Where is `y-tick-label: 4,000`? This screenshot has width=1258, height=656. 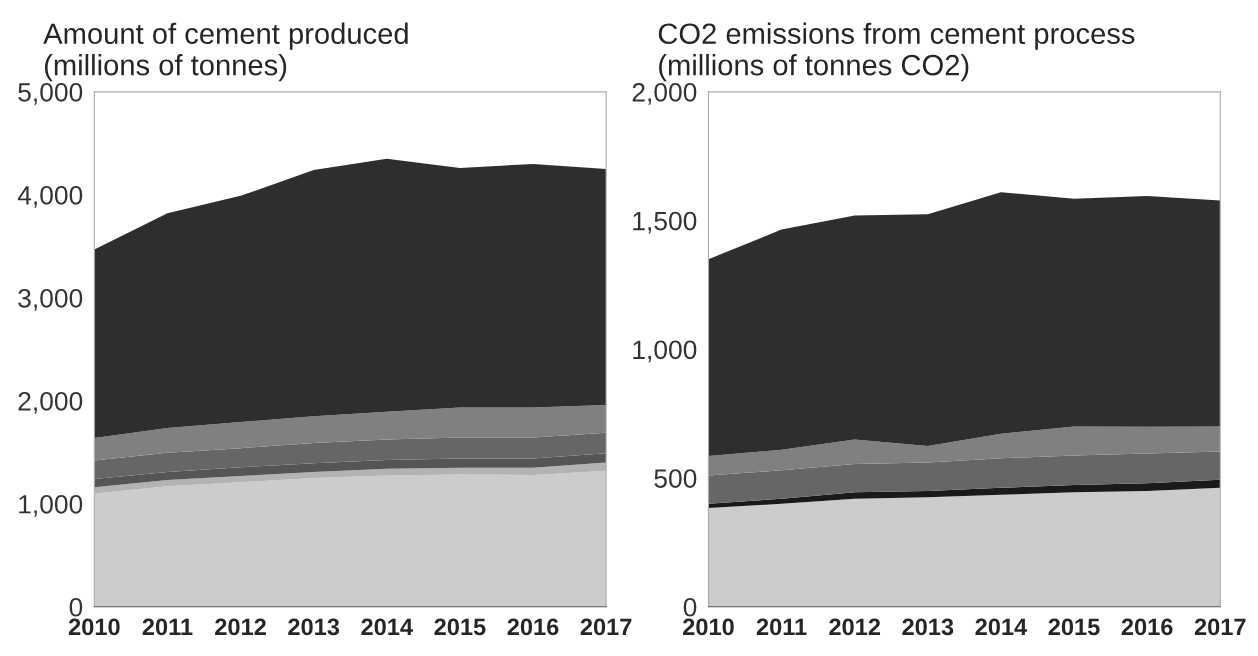
y-tick-label: 4,000 is located at coordinates (50, 196).